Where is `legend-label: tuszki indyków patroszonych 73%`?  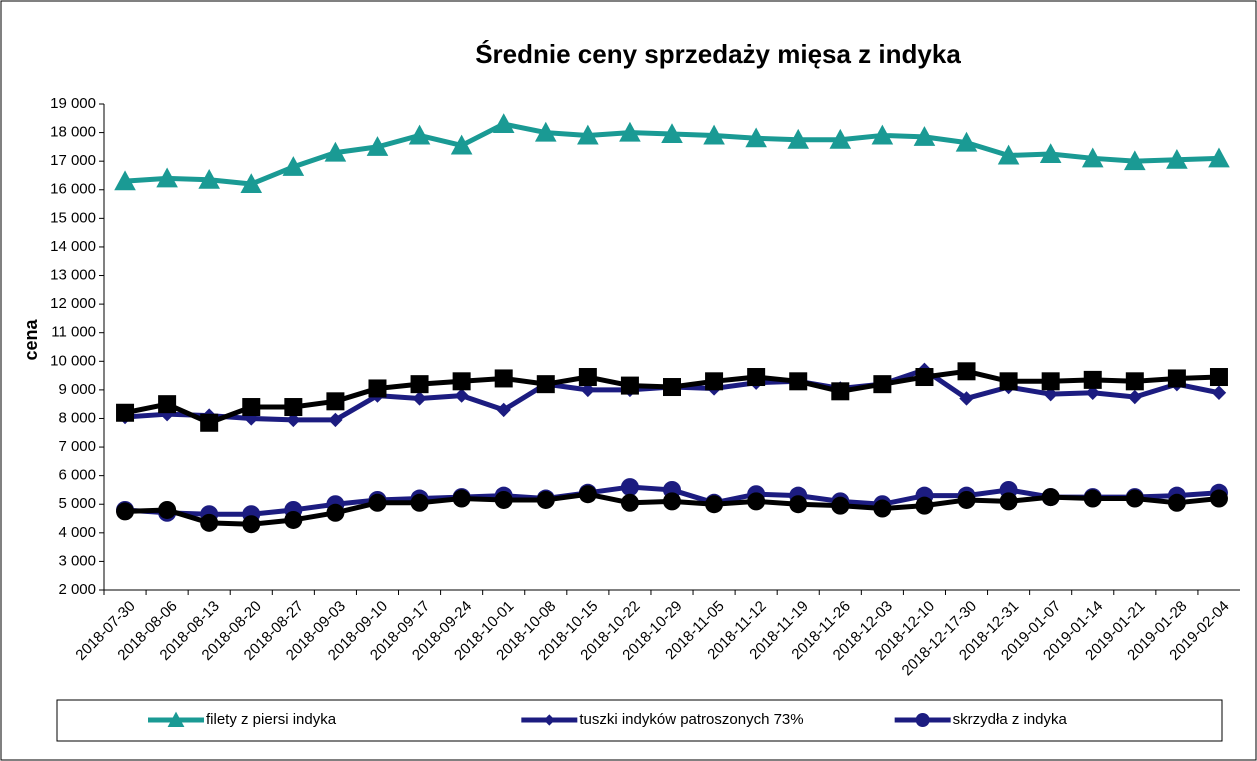 legend-label: tuszki indyków patroszonych 73% is located at coordinates (691, 719).